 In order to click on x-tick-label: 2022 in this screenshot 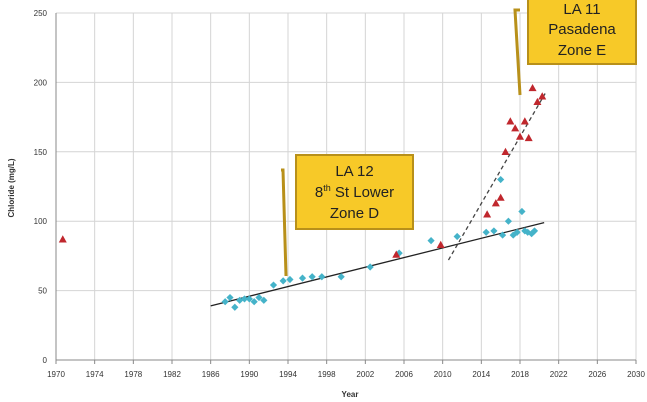, I will do `click(559, 374)`.